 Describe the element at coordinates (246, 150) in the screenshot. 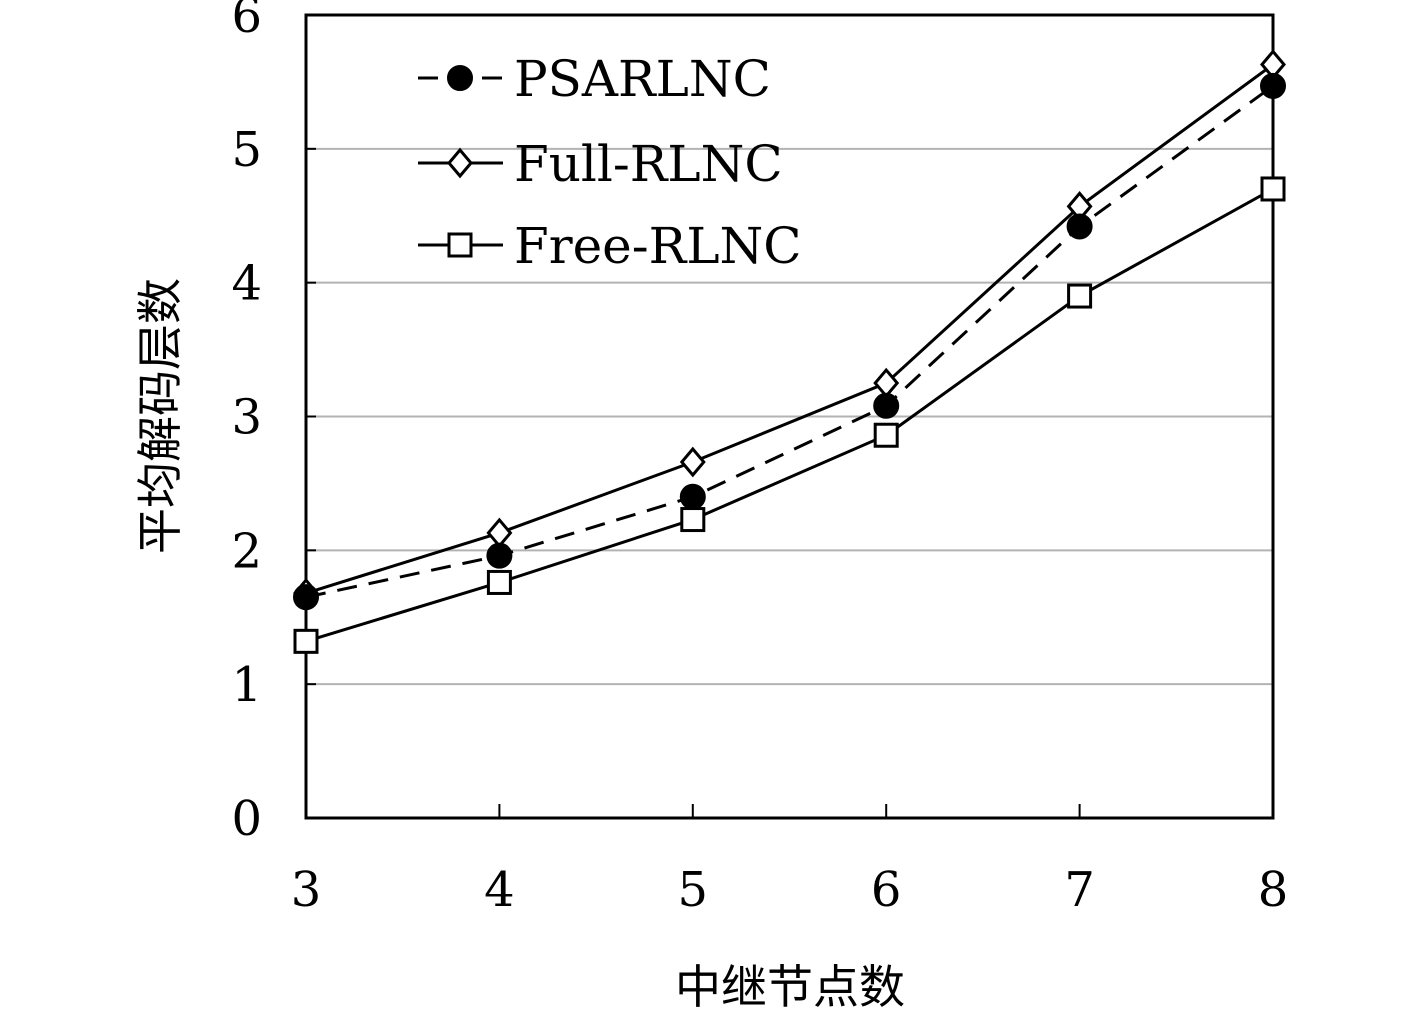

I see `y-tick-label: 5` at that location.